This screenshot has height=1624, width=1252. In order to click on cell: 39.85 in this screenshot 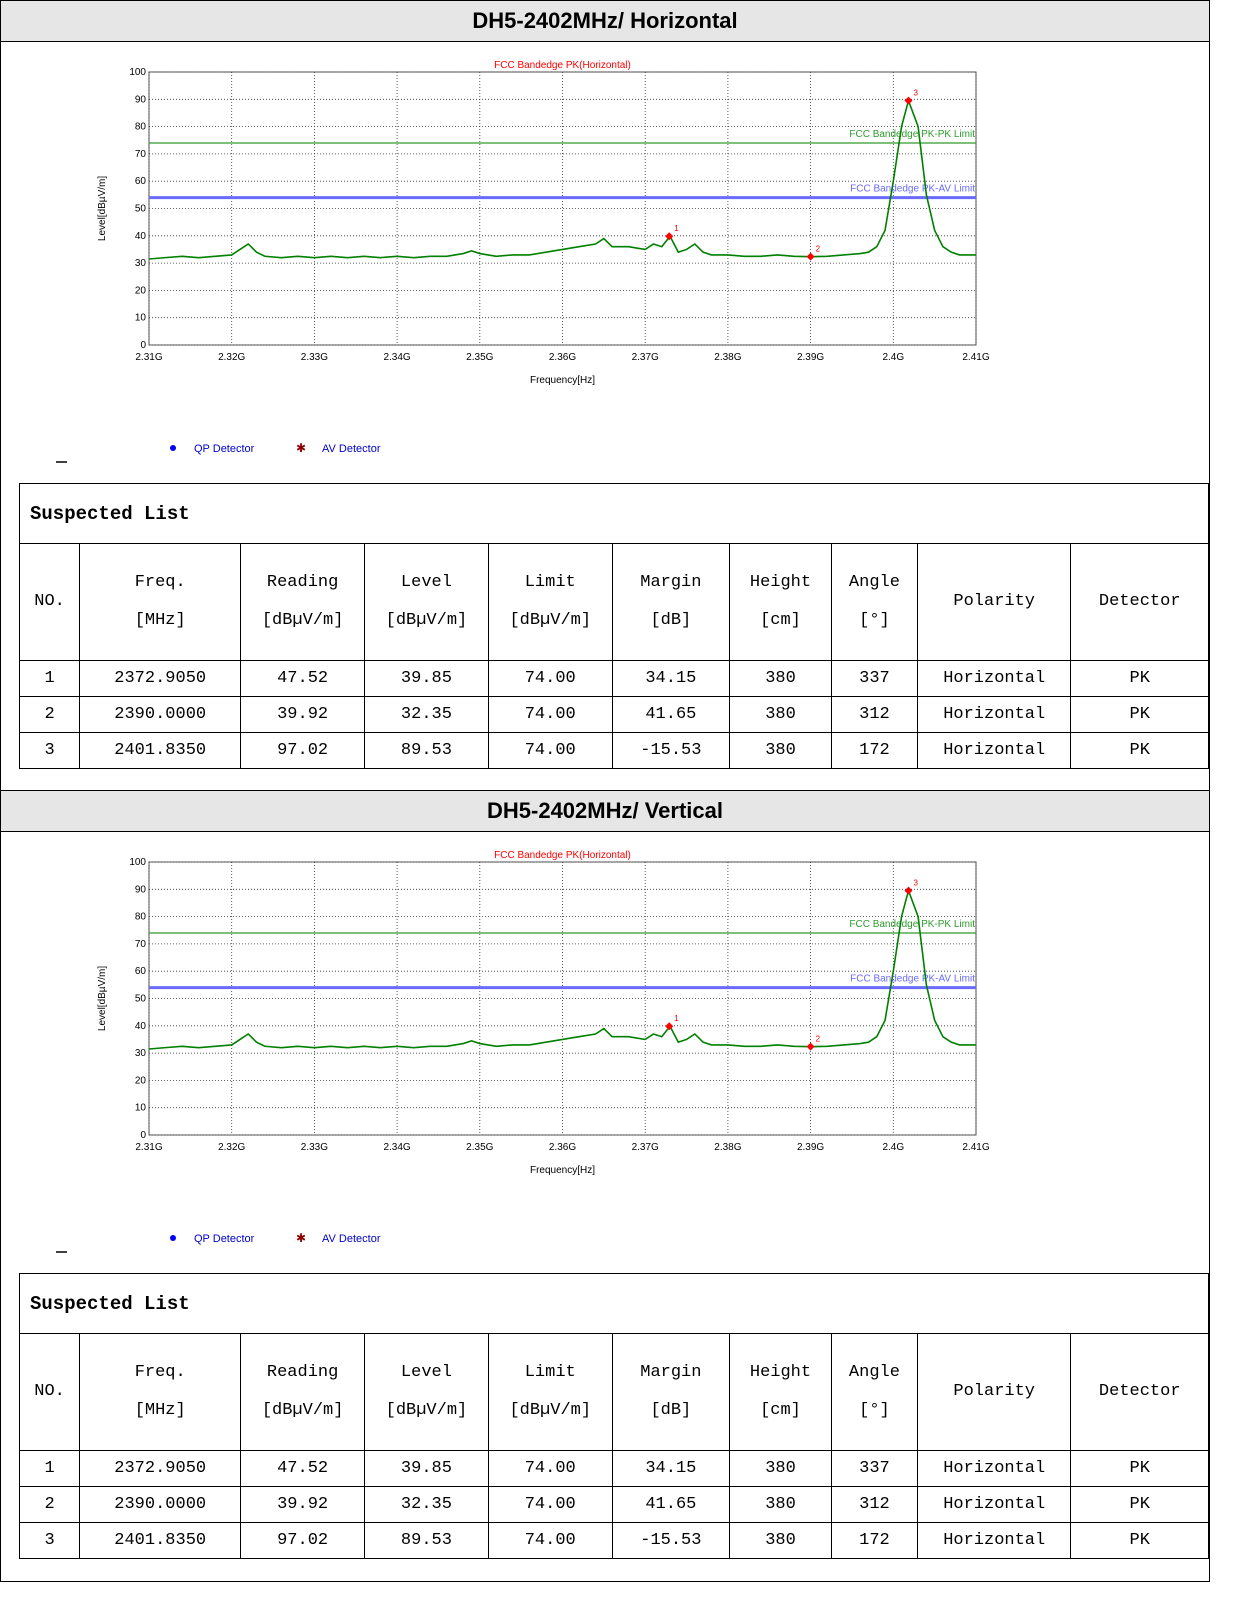, I will do `click(426, 678)`.